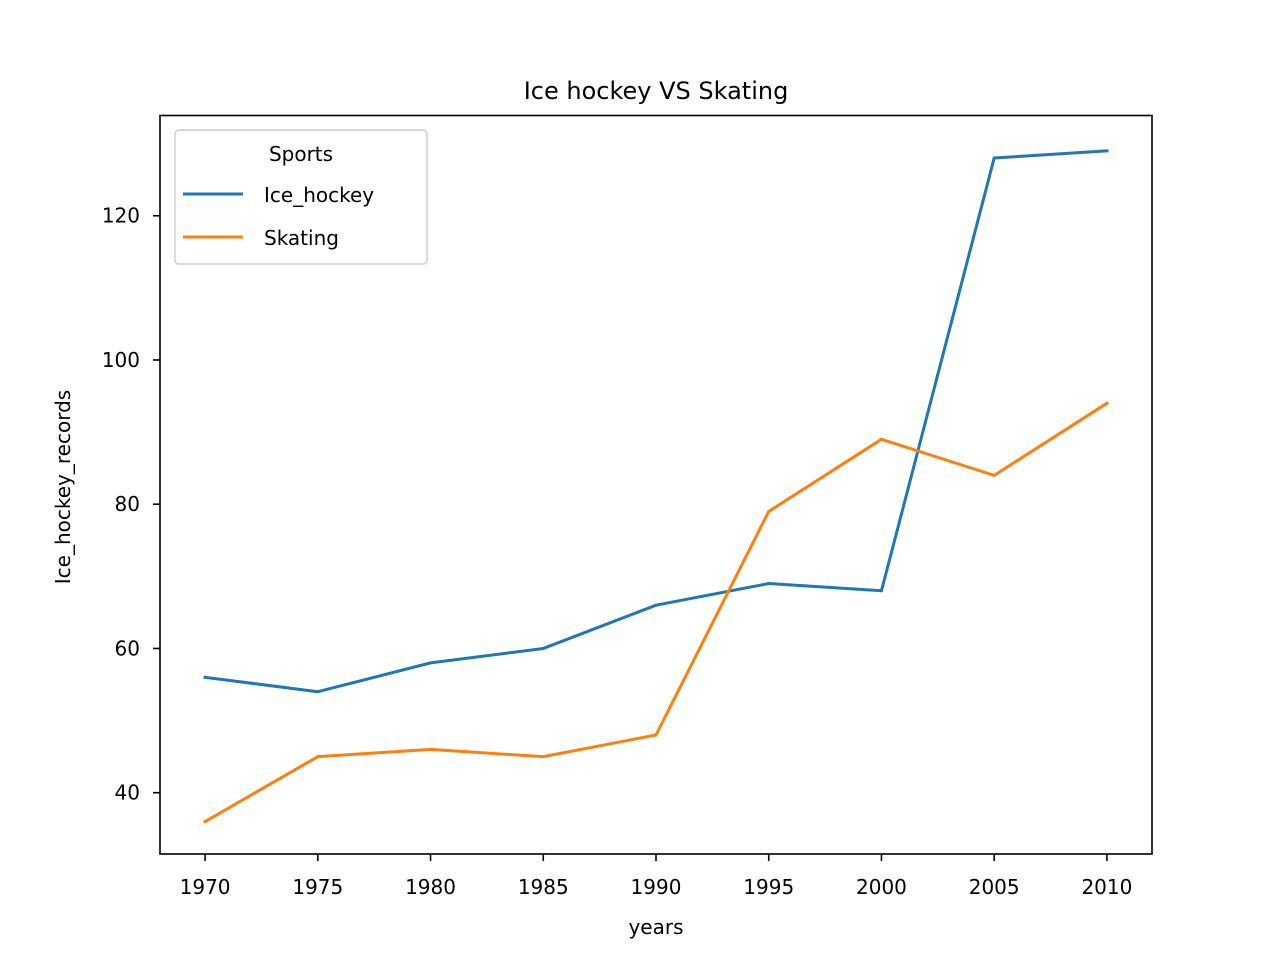 The width and height of the screenshot is (1280, 964). What do you see at coordinates (127, 793) in the screenshot?
I see `y-tick-label: 40` at bounding box center [127, 793].